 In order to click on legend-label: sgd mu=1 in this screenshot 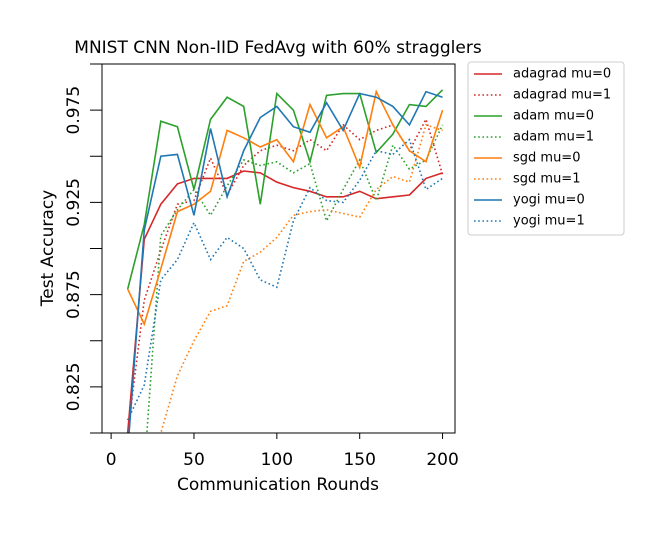, I will do `click(546, 179)`.